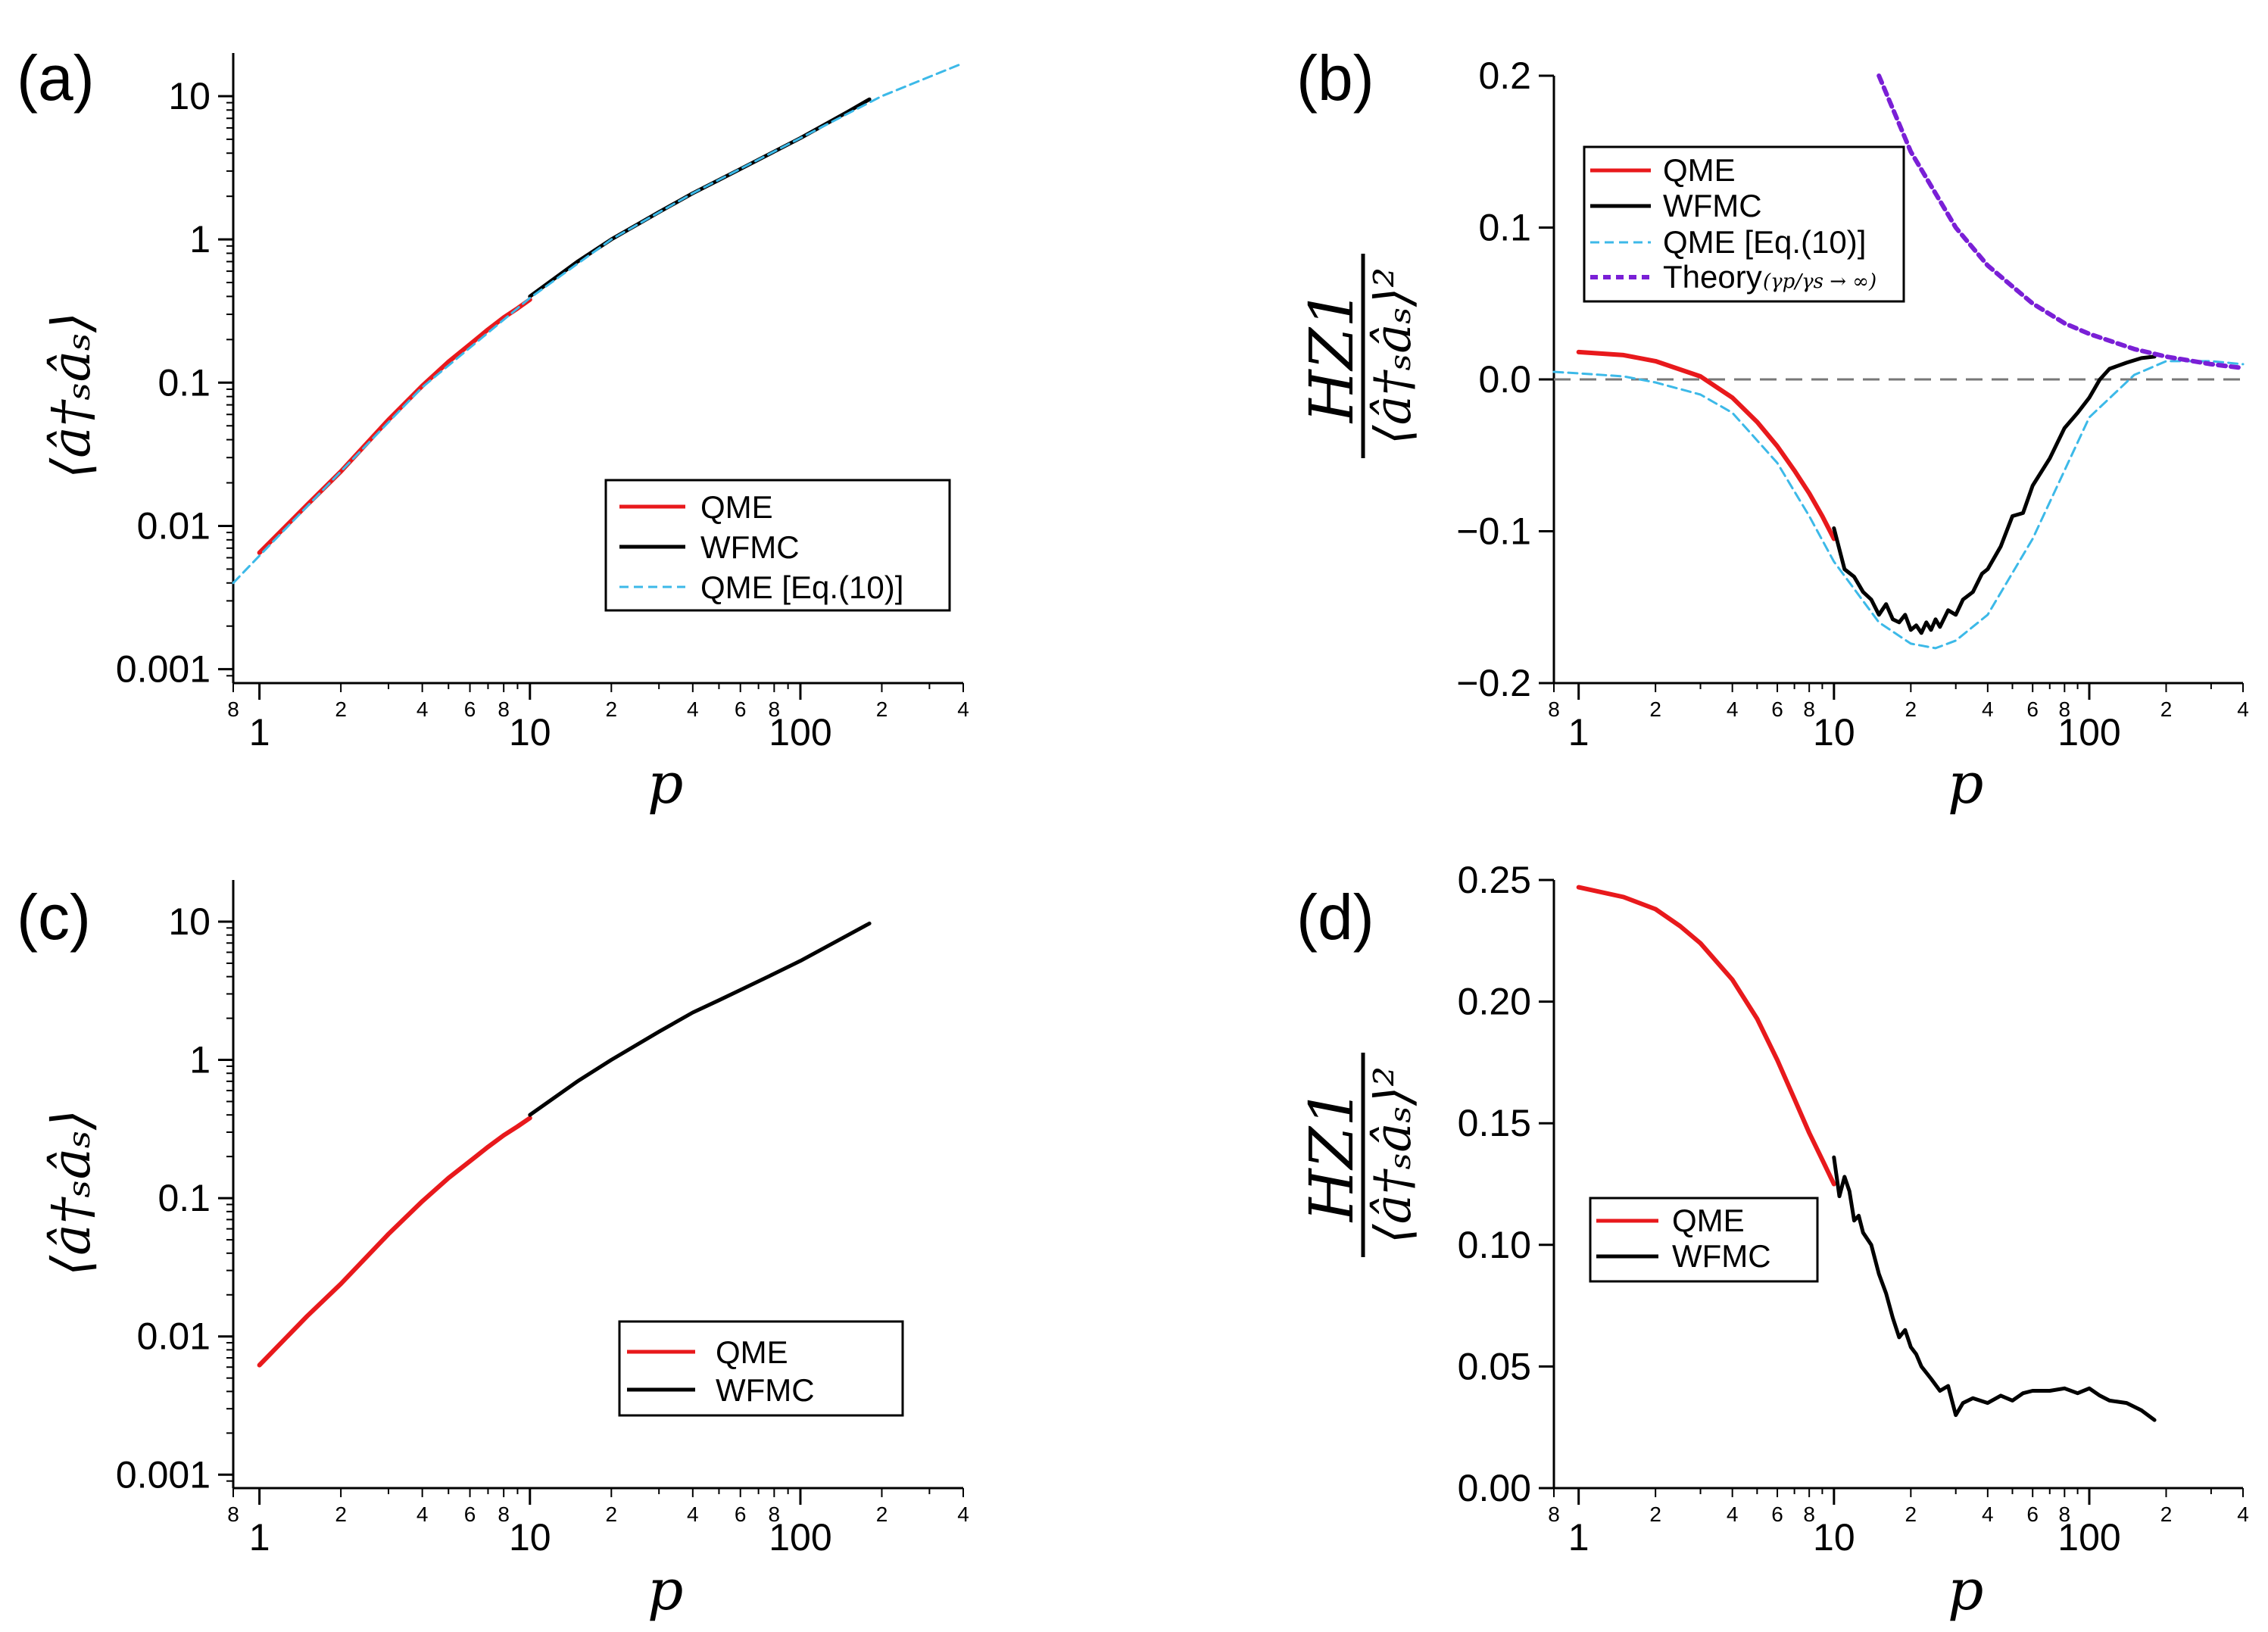 The image size is (2268, 1632). Describe the element at coordinates (56, 78) in the screenshot. I see `panel-a-label: (a)` at that location.